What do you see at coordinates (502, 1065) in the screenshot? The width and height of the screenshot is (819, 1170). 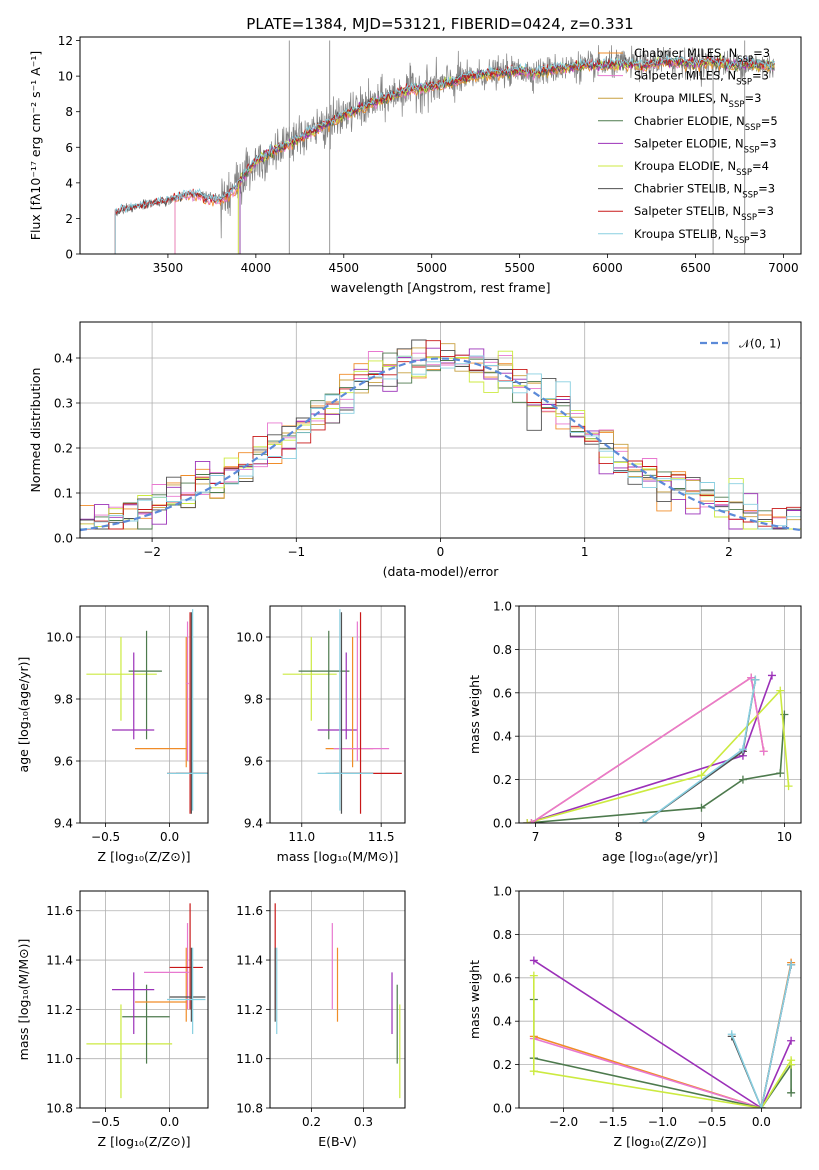 I see `y-tick-label: 0.2` at bounding box center [502, 1065].